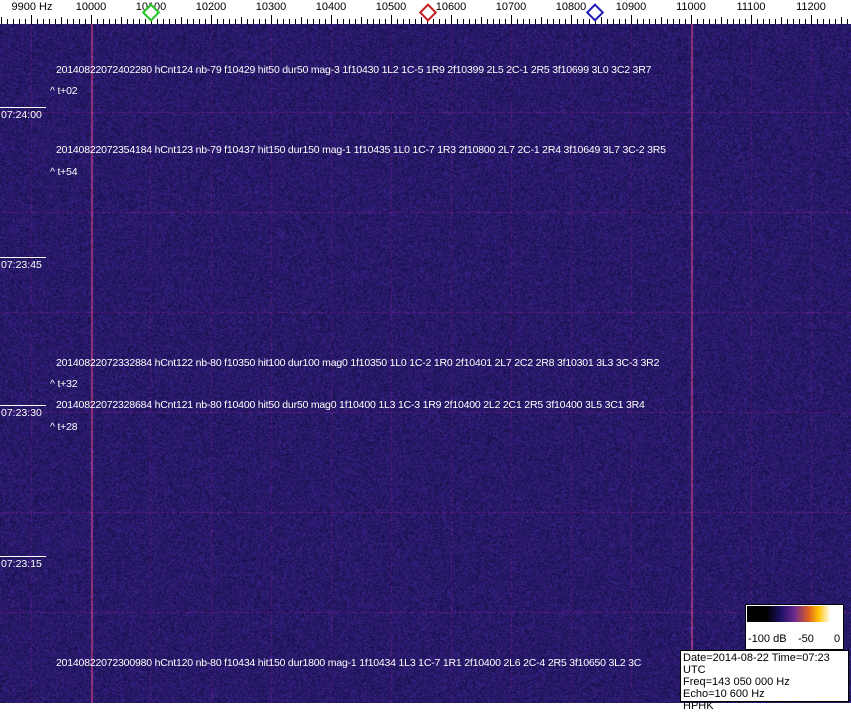 Image resolution: width=851 pixels, height=712 pixels. I want to click on freq-label: 10800, so click(571, 7).